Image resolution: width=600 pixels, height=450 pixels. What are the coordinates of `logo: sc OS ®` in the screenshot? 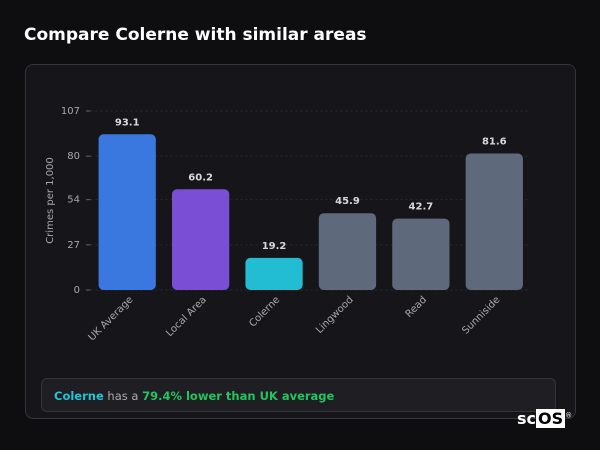 It's located at (544, 418).